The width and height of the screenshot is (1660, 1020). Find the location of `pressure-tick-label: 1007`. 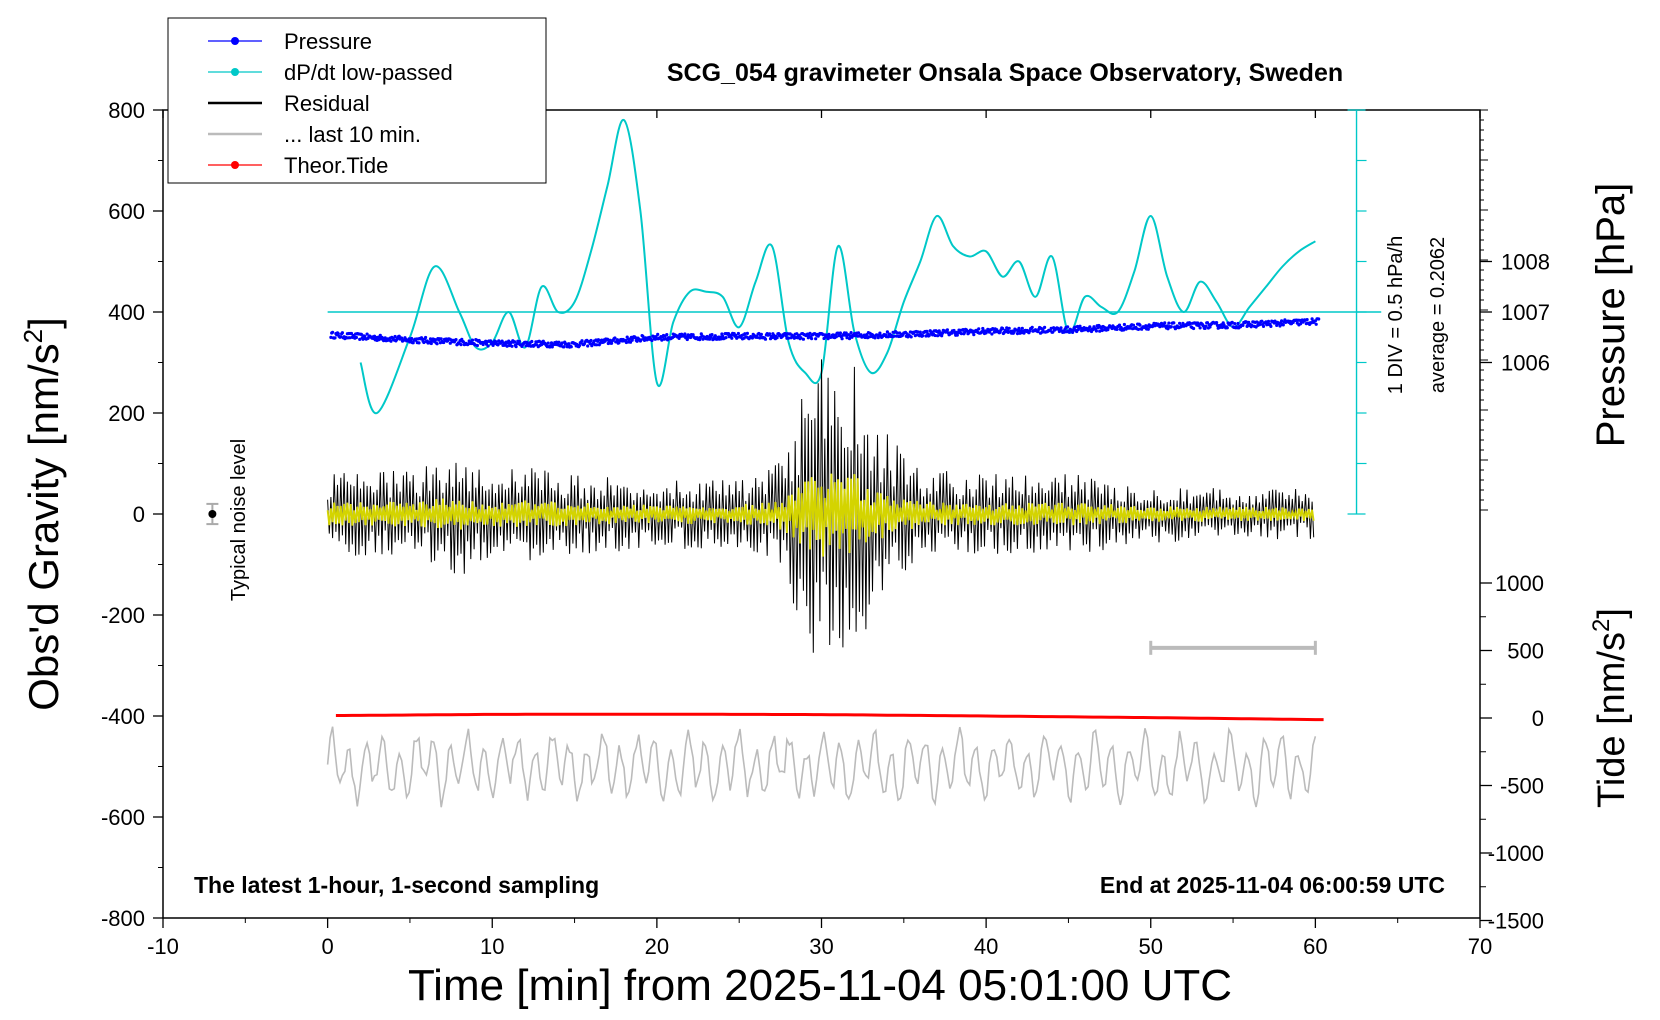

pressure-tick-label: 1007 is located at coordinates (1525, 312).